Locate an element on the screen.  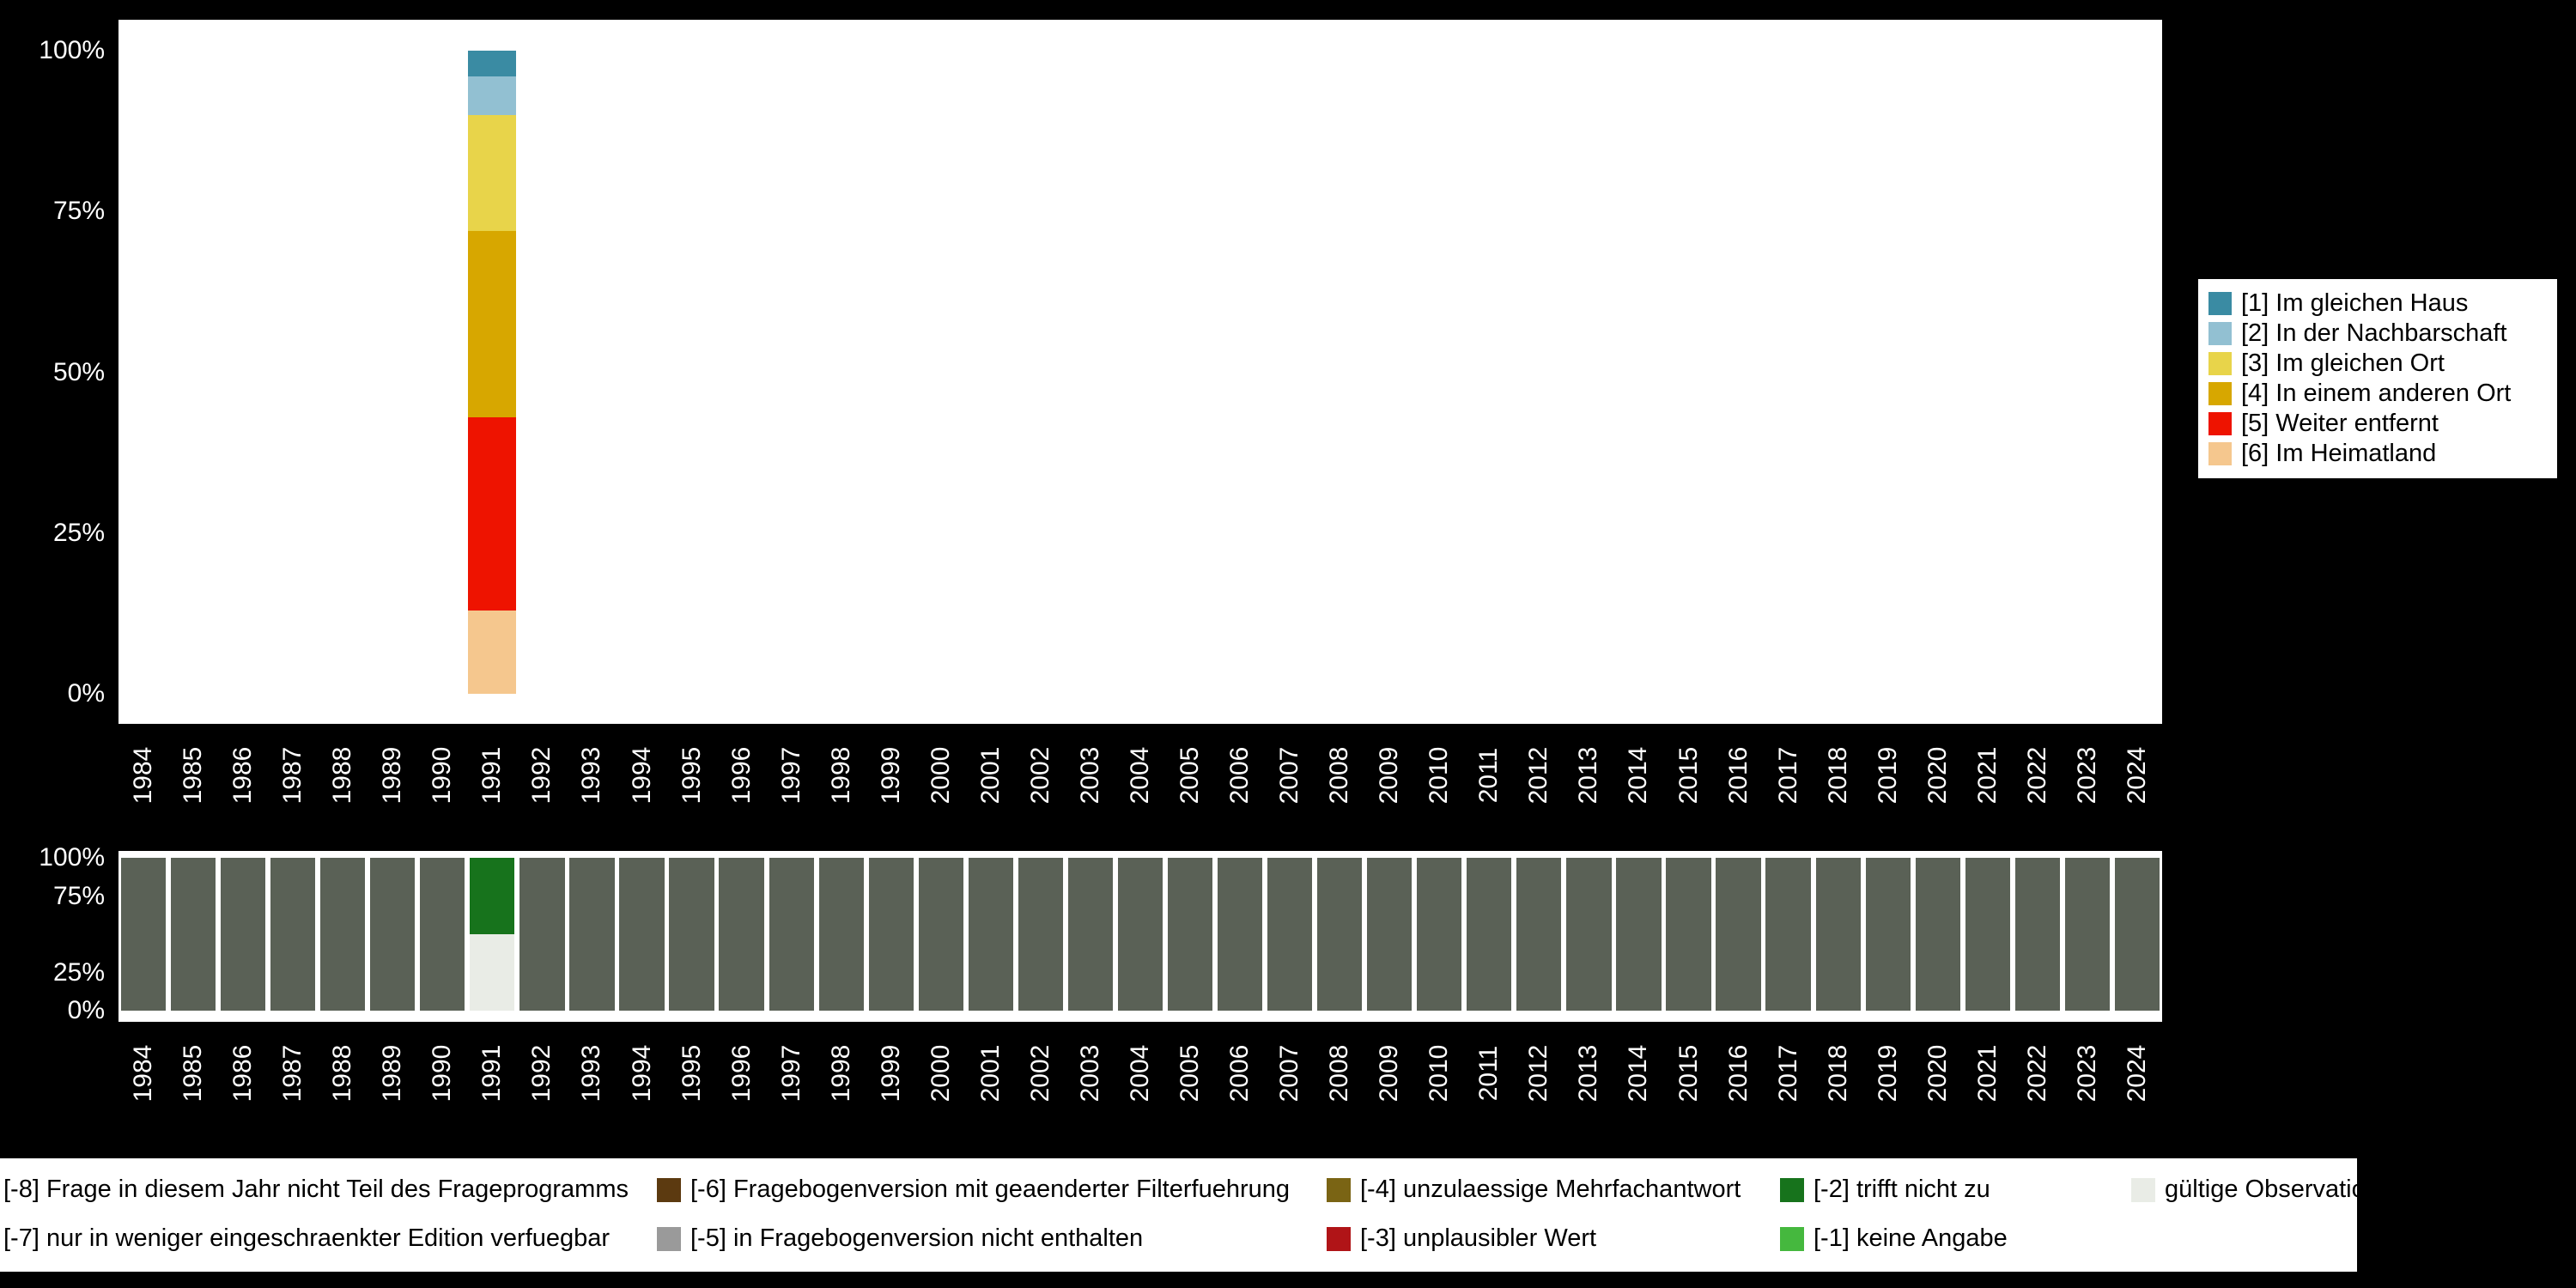
bar-column-2013 is located at coordinates (1588, 935).